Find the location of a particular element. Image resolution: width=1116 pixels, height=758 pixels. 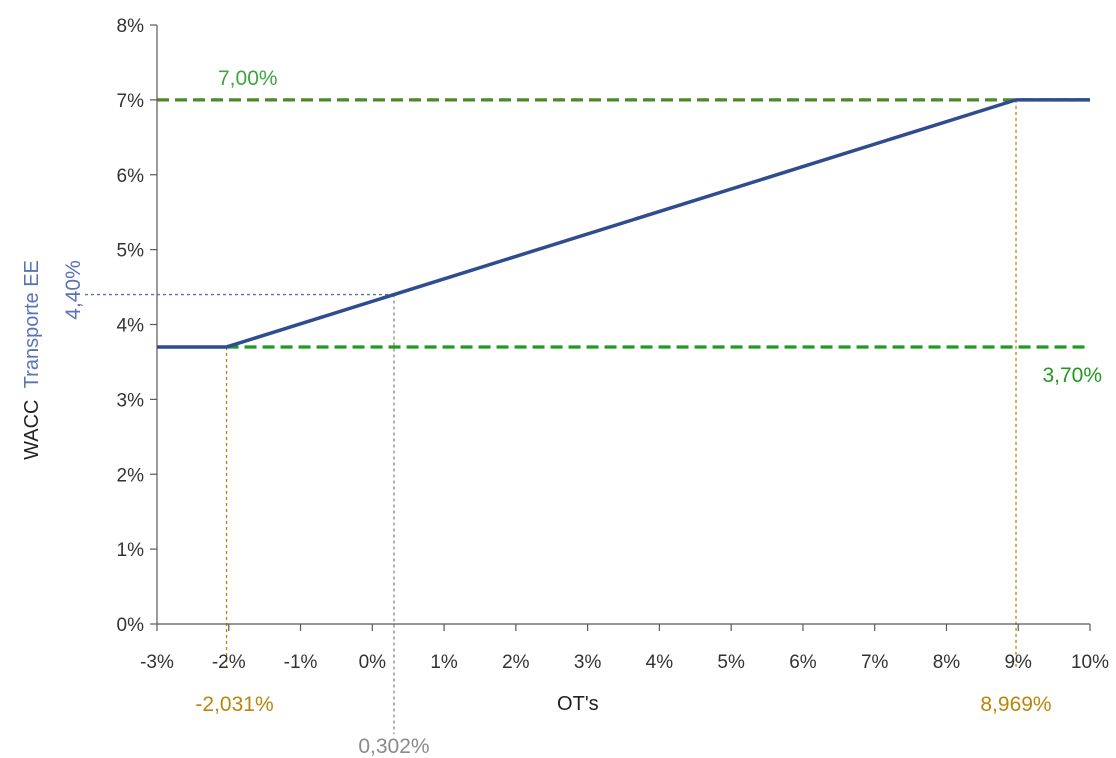

label-minus-2-031: -2,031% is located at coordinates (234, 704).